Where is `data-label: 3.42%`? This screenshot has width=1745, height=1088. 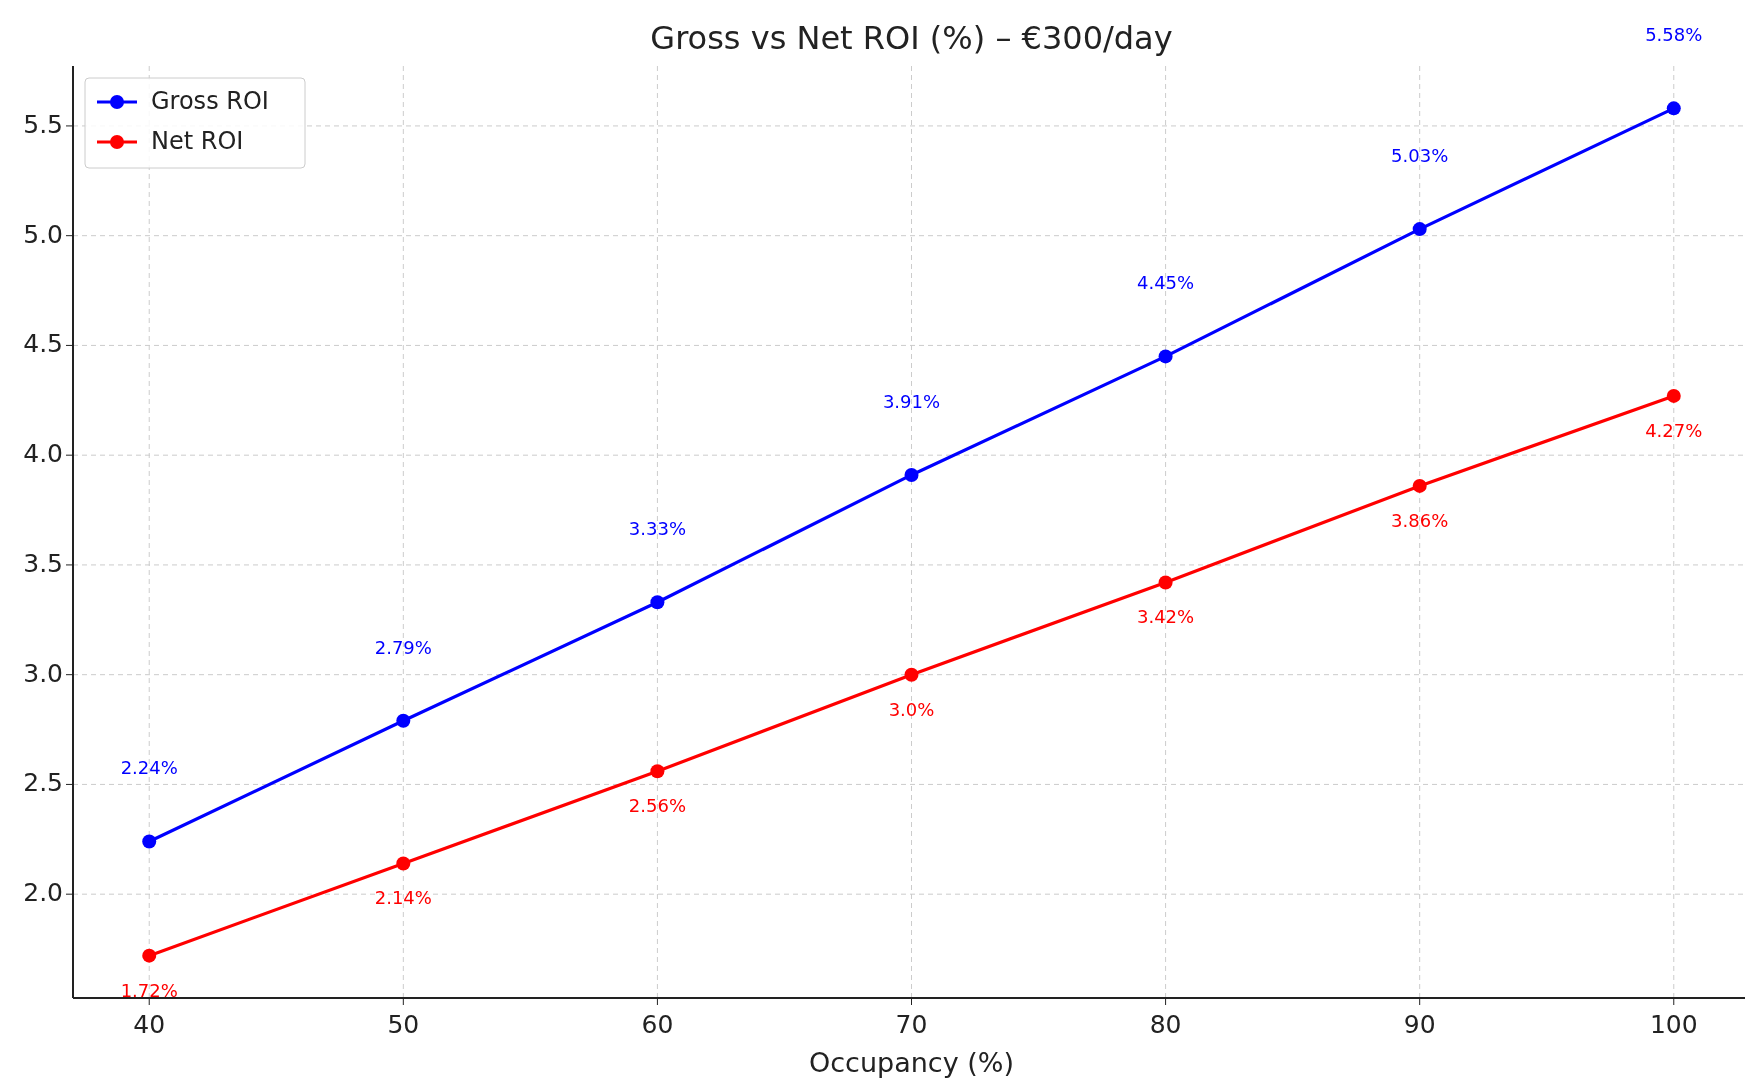 data-label: 3.42% is located at coordinates (1166, 617).